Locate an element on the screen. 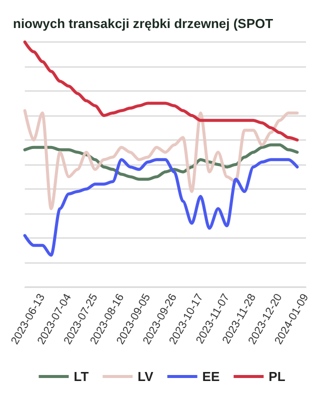 This screenshot has width=324, height=400. legend-label: EE is located at coordinates (211, 376).